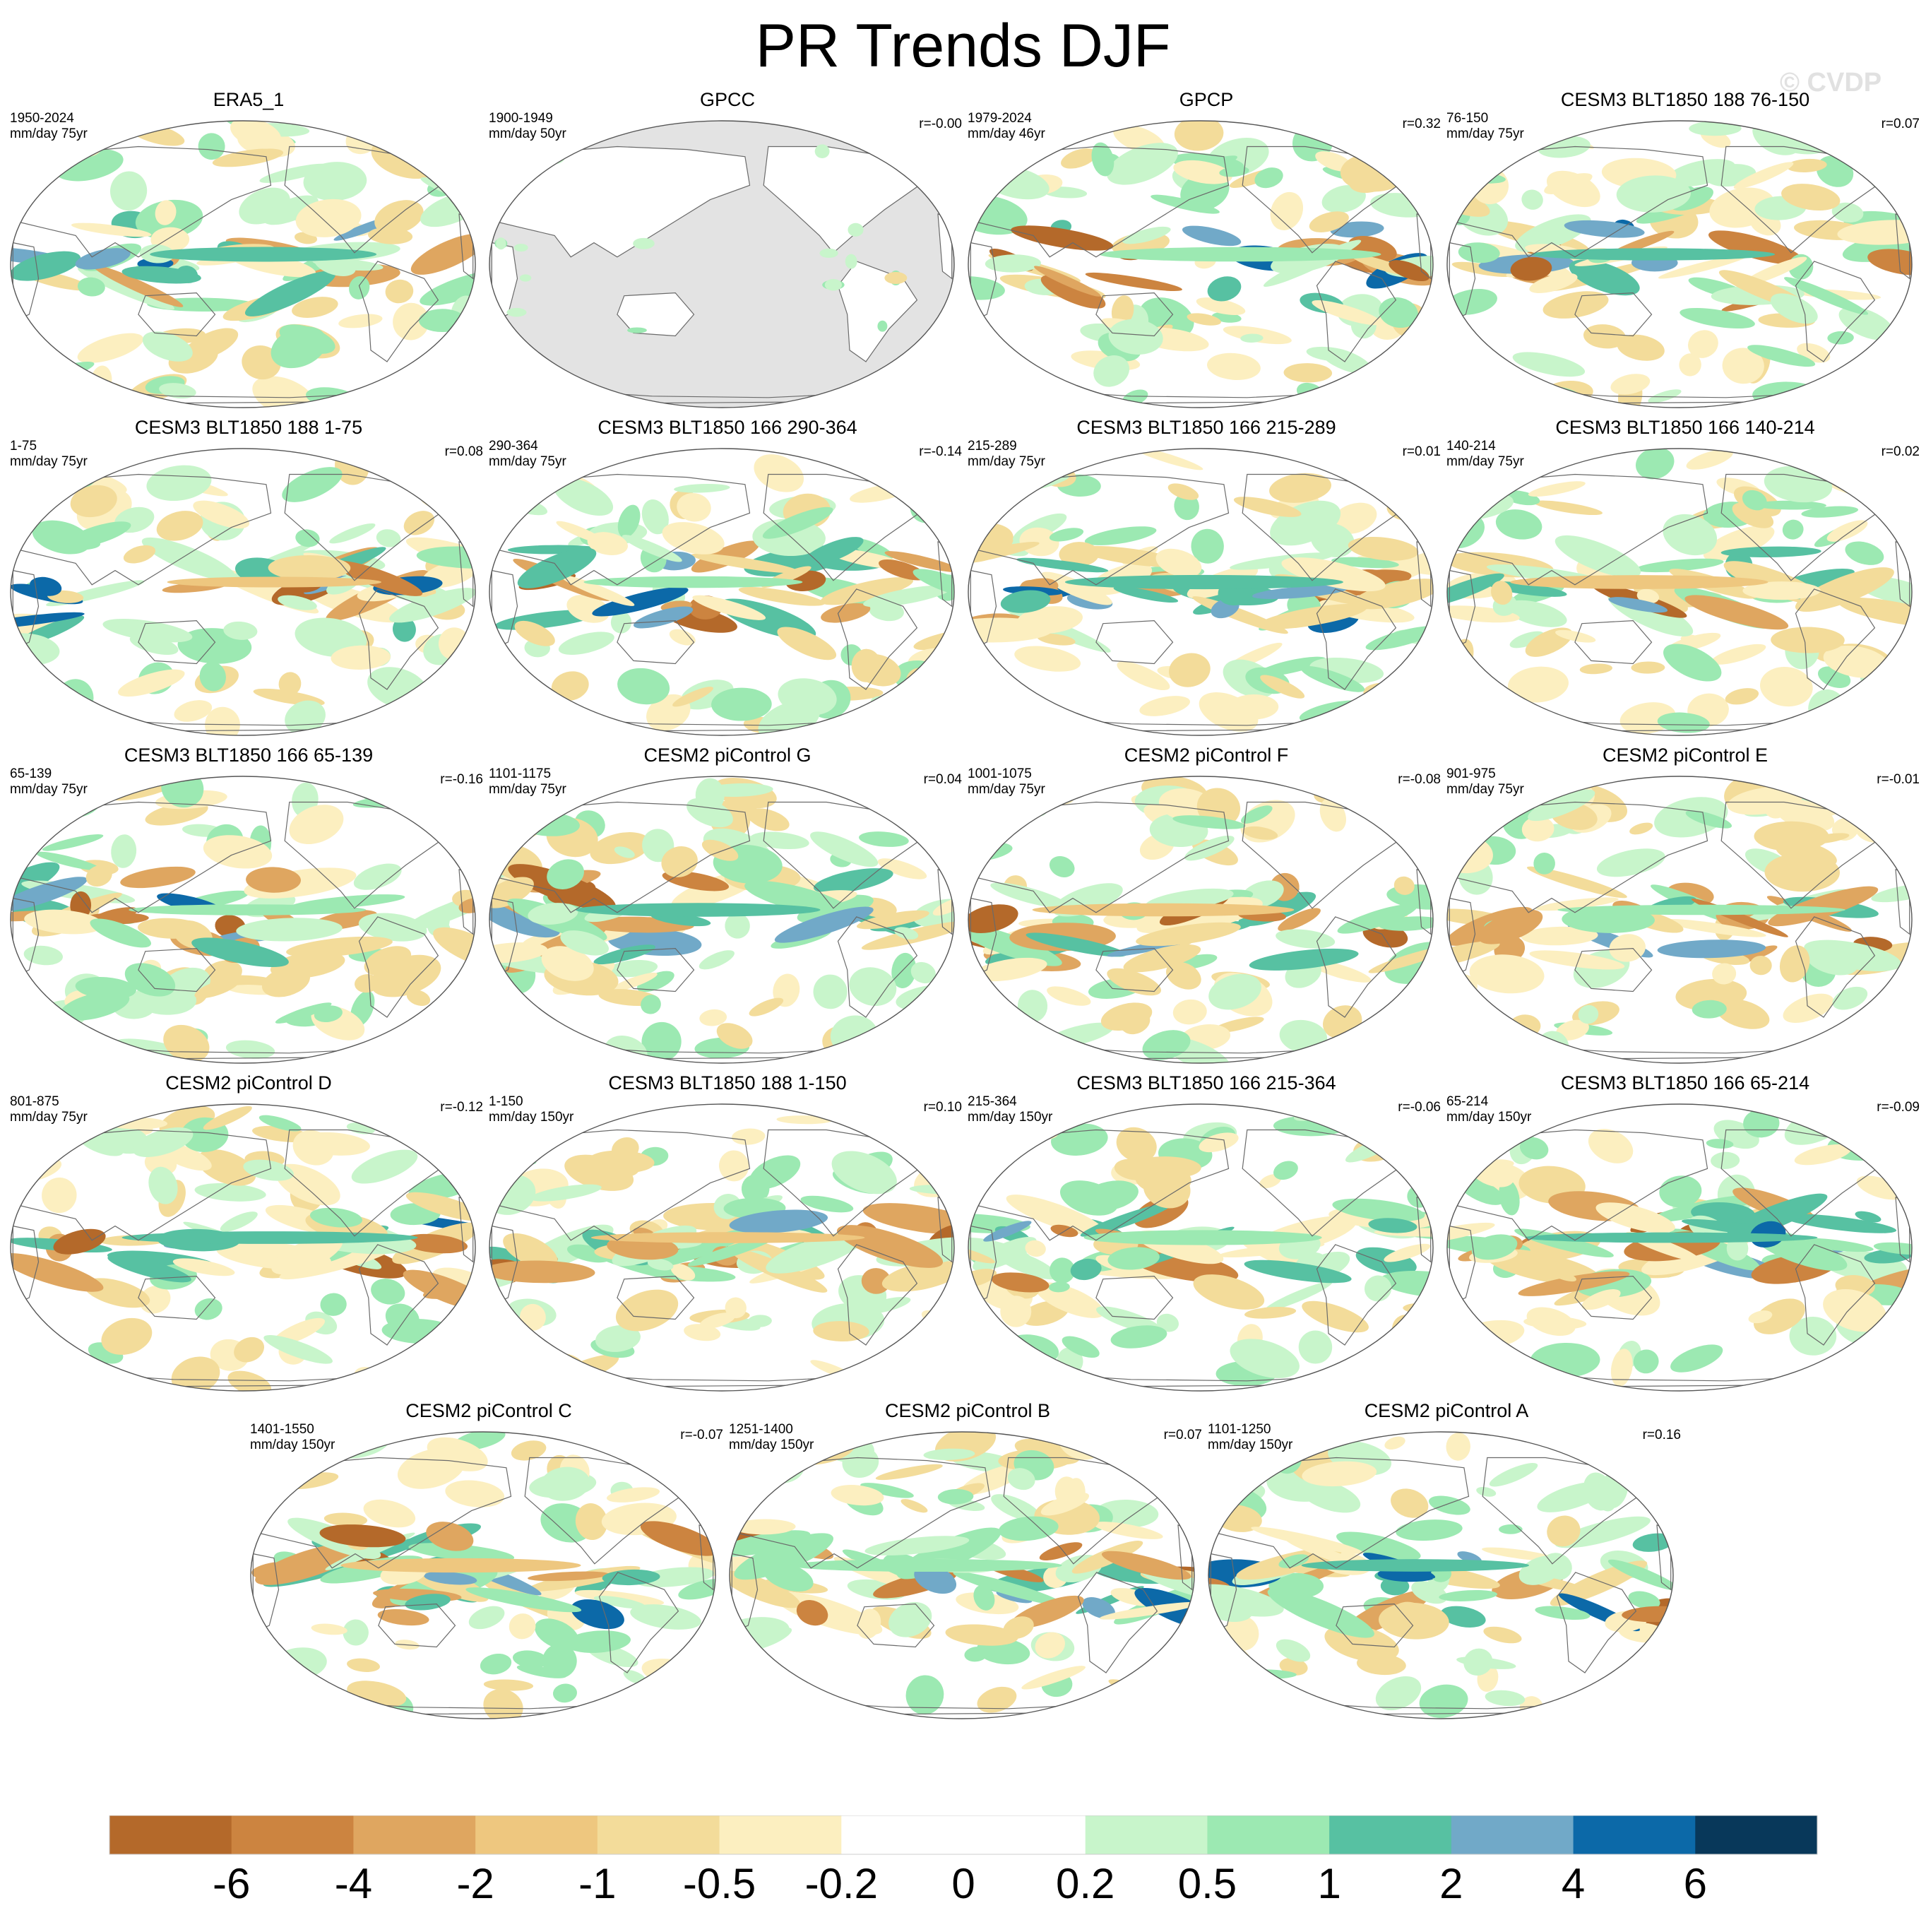  What do you see at coordinates (282, 1429) in the screenshot?
I see `panel-years: 1401-1550` at bounding box center [282, 1429].